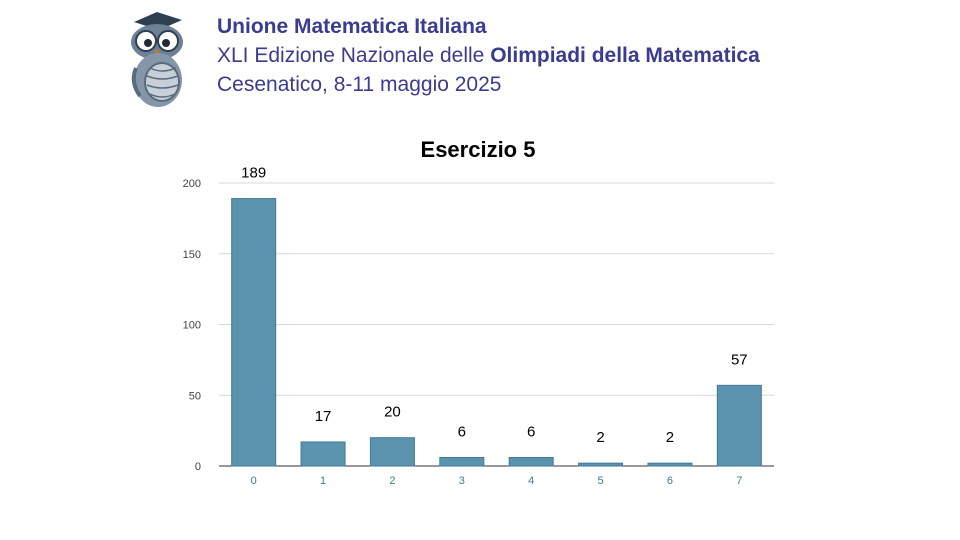 The image size is (960, 540). What do you see at coordinates (601, 481) in the screenshot?
I see `x-tick-label: 5` at bounding box center [601, 481].